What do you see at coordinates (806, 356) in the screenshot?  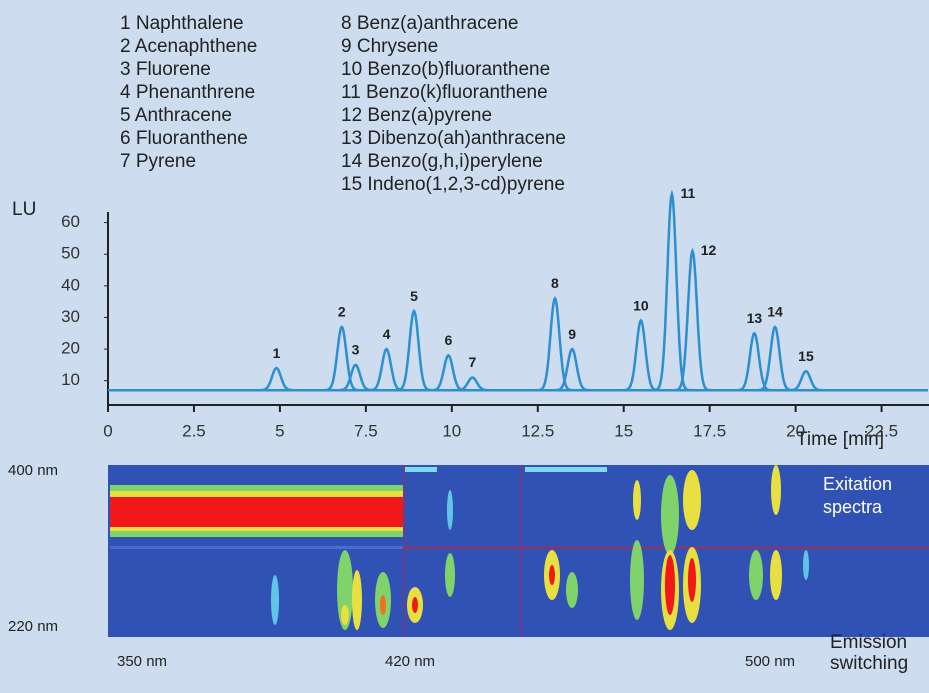 I see `peak-label: 15` at bounding box center [806, 356].